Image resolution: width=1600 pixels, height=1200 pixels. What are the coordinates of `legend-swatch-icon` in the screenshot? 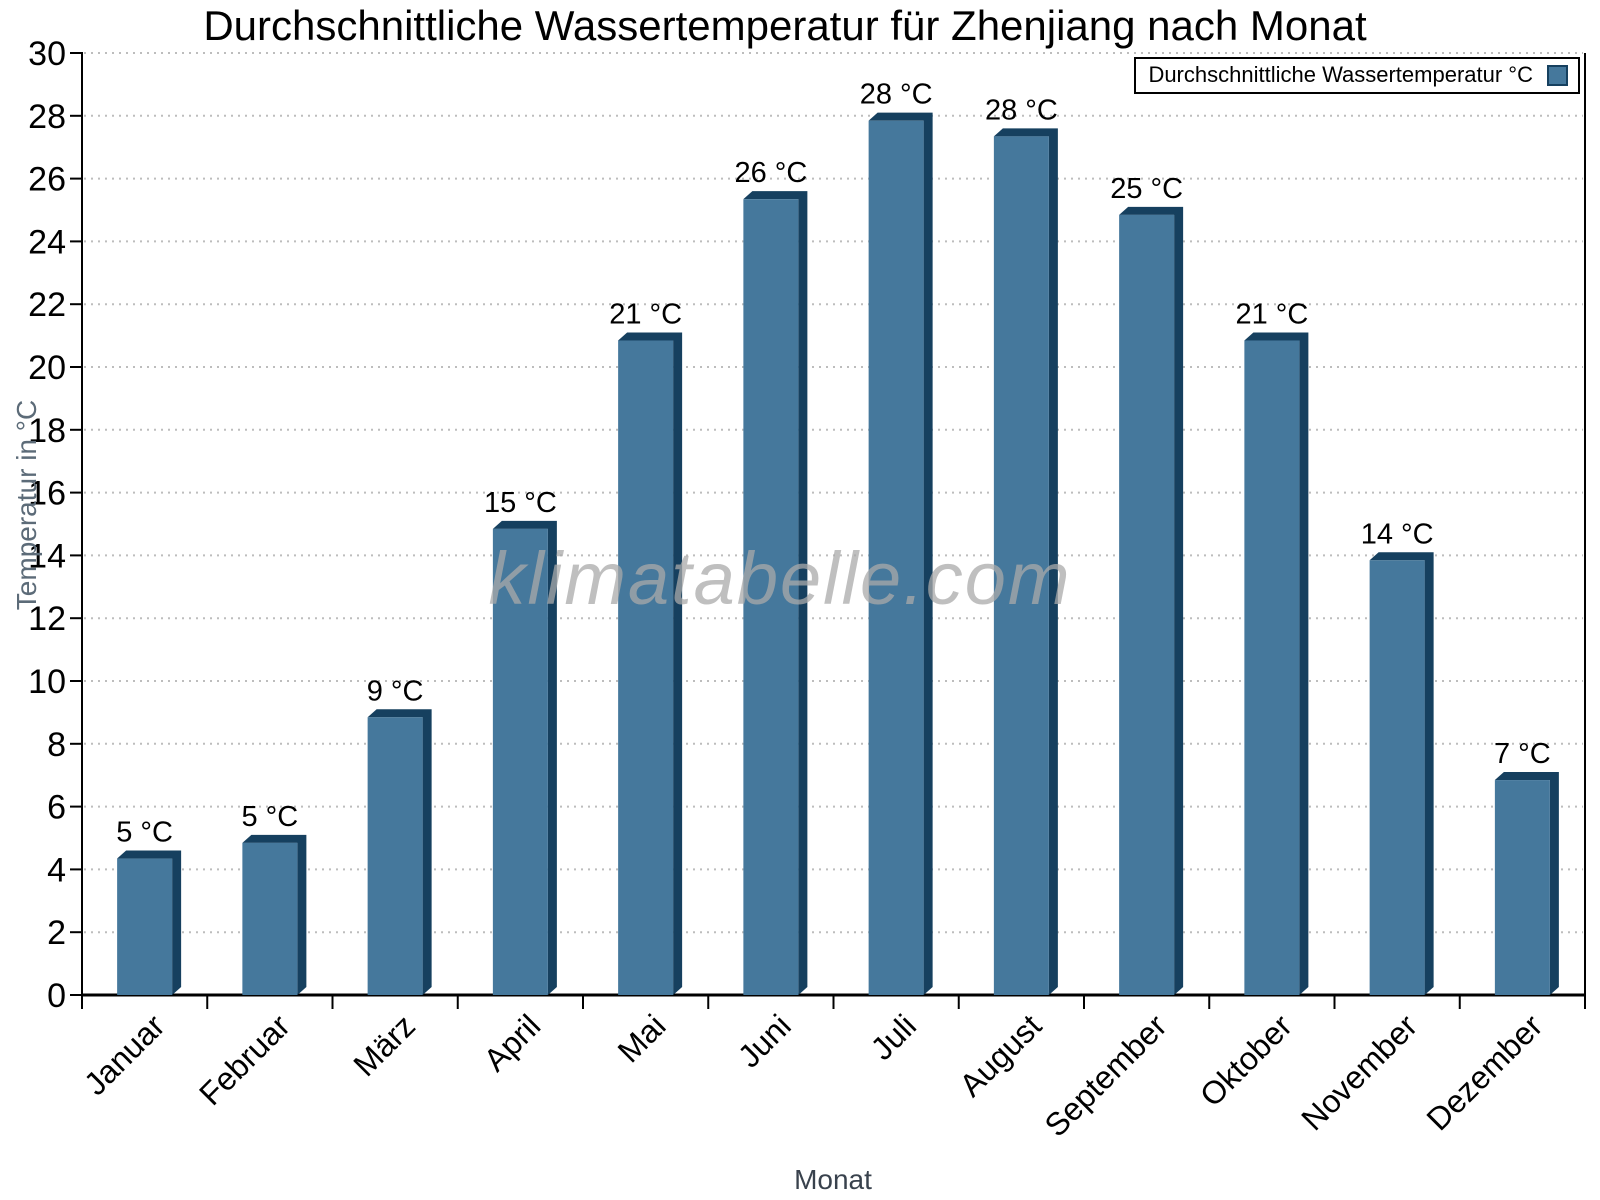 It's located at (1557, 75).